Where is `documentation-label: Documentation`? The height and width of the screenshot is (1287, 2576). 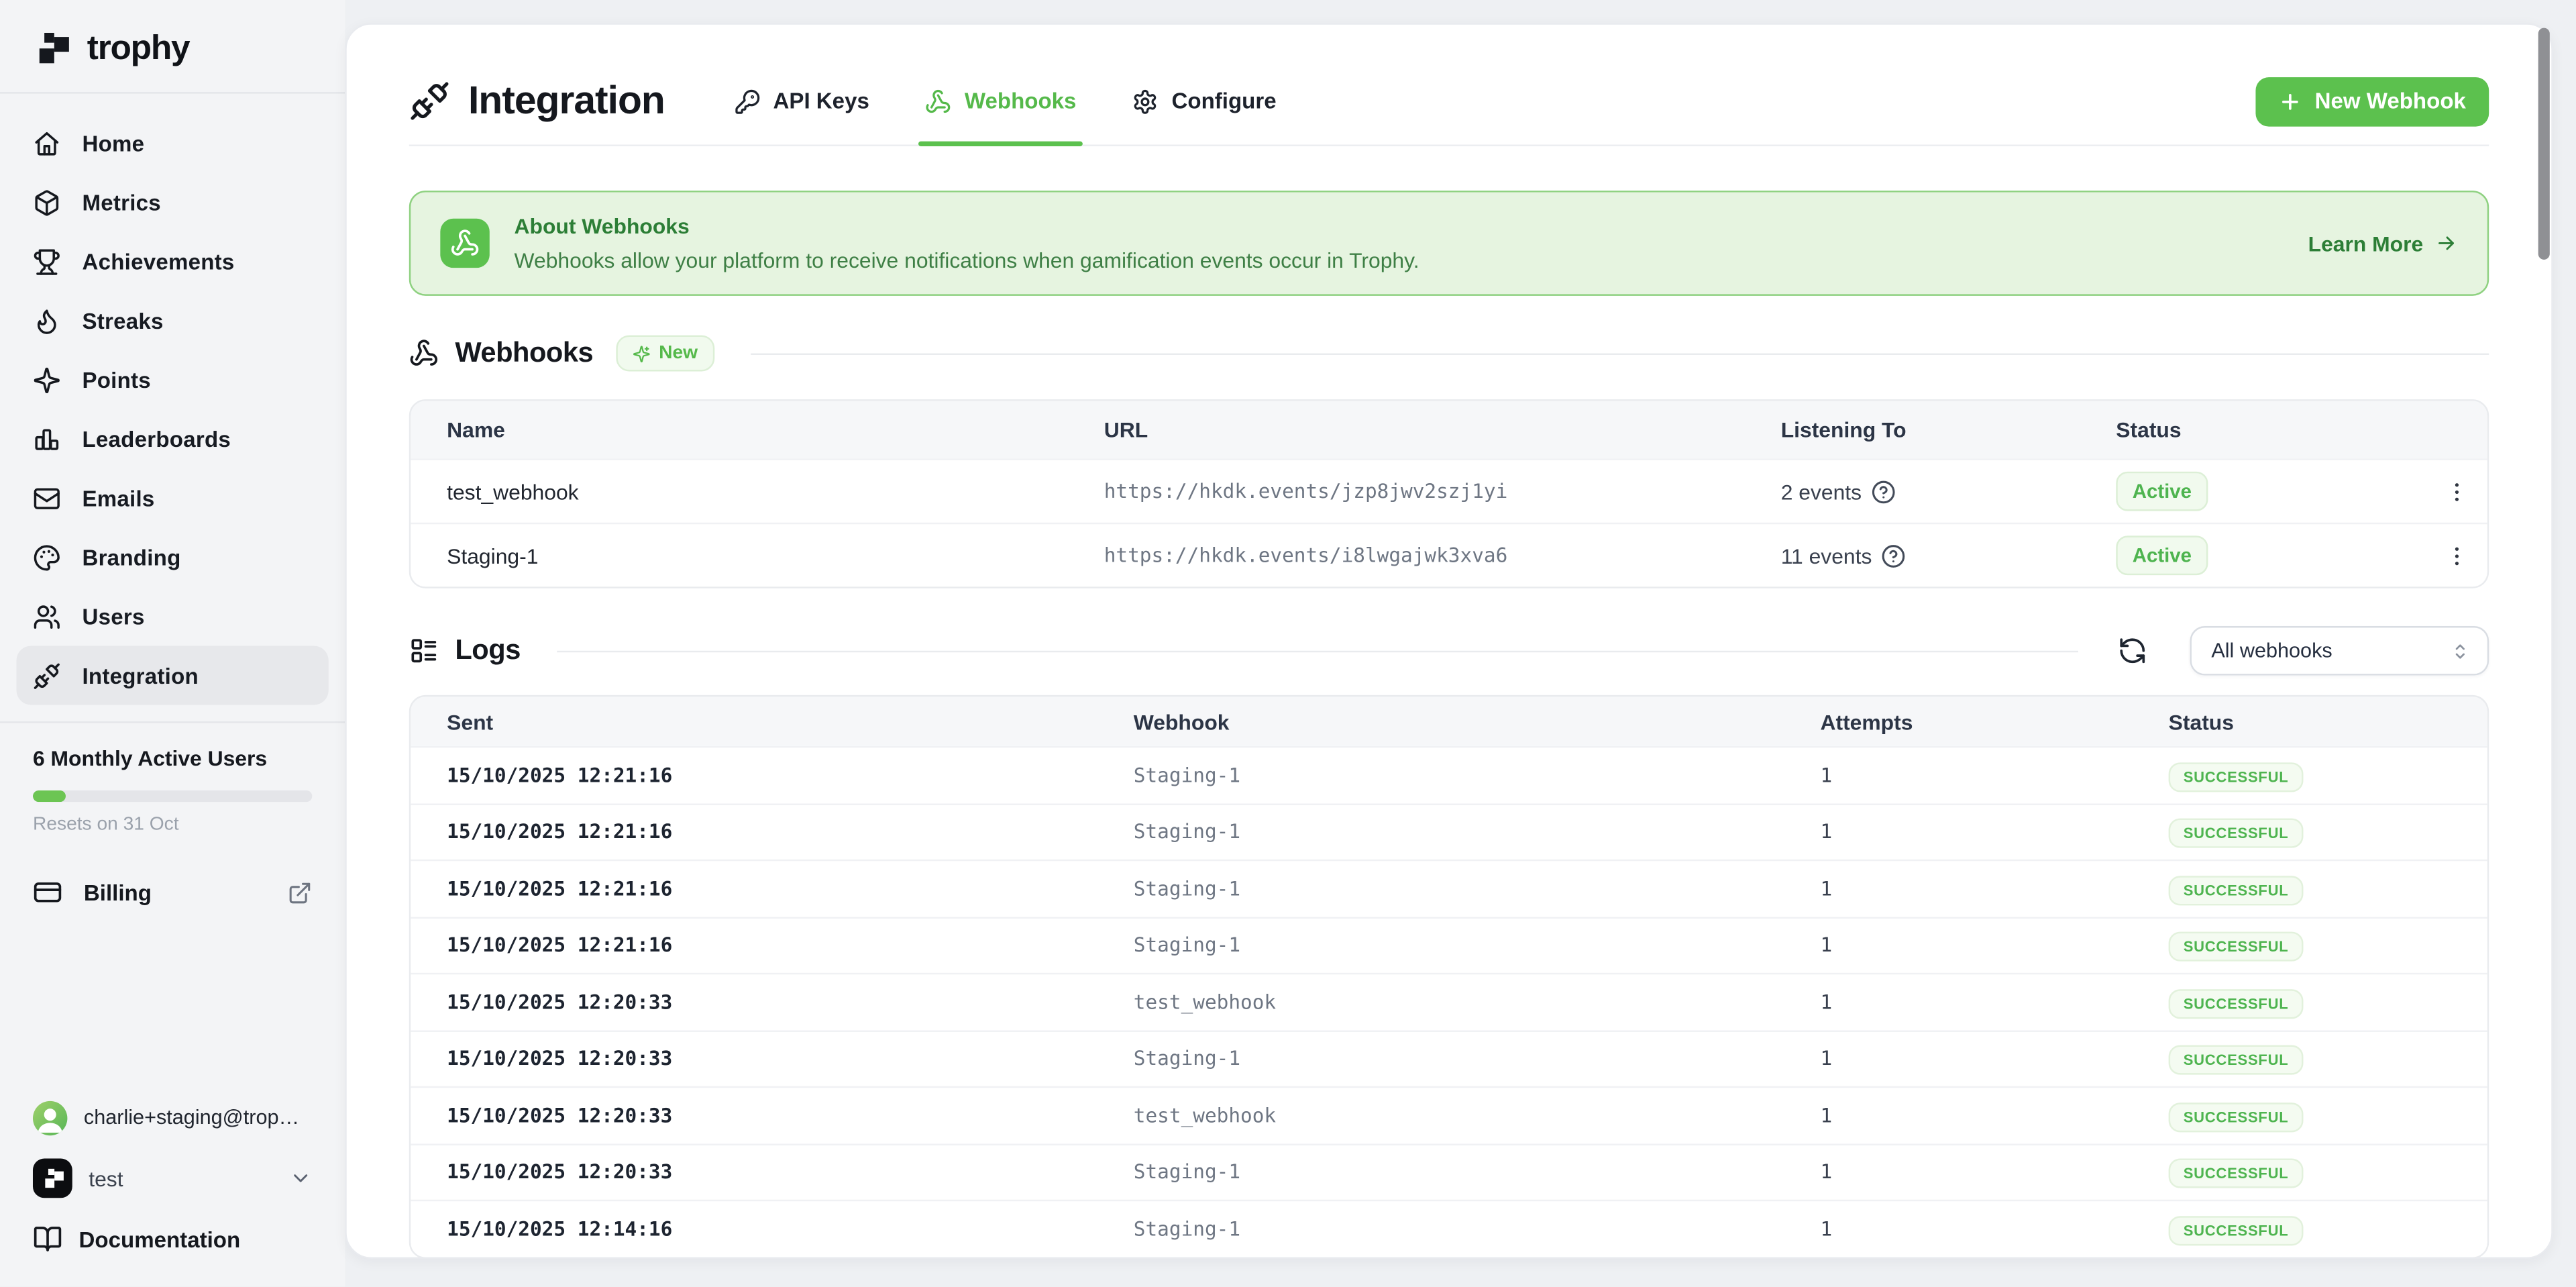
documentation-label: Documentation is located at coordinates (159, 1239).